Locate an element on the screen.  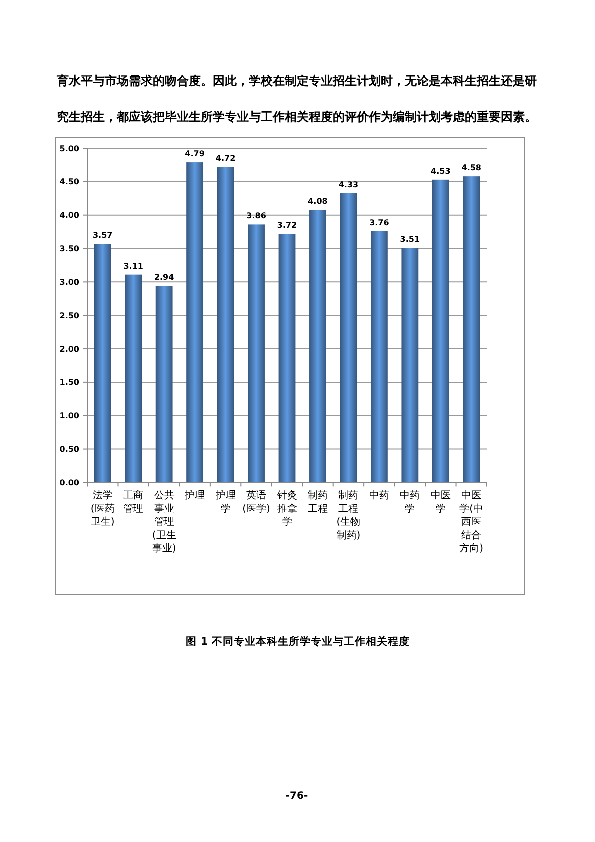
data-label: 4.58 is located at coordinates (472, 168).